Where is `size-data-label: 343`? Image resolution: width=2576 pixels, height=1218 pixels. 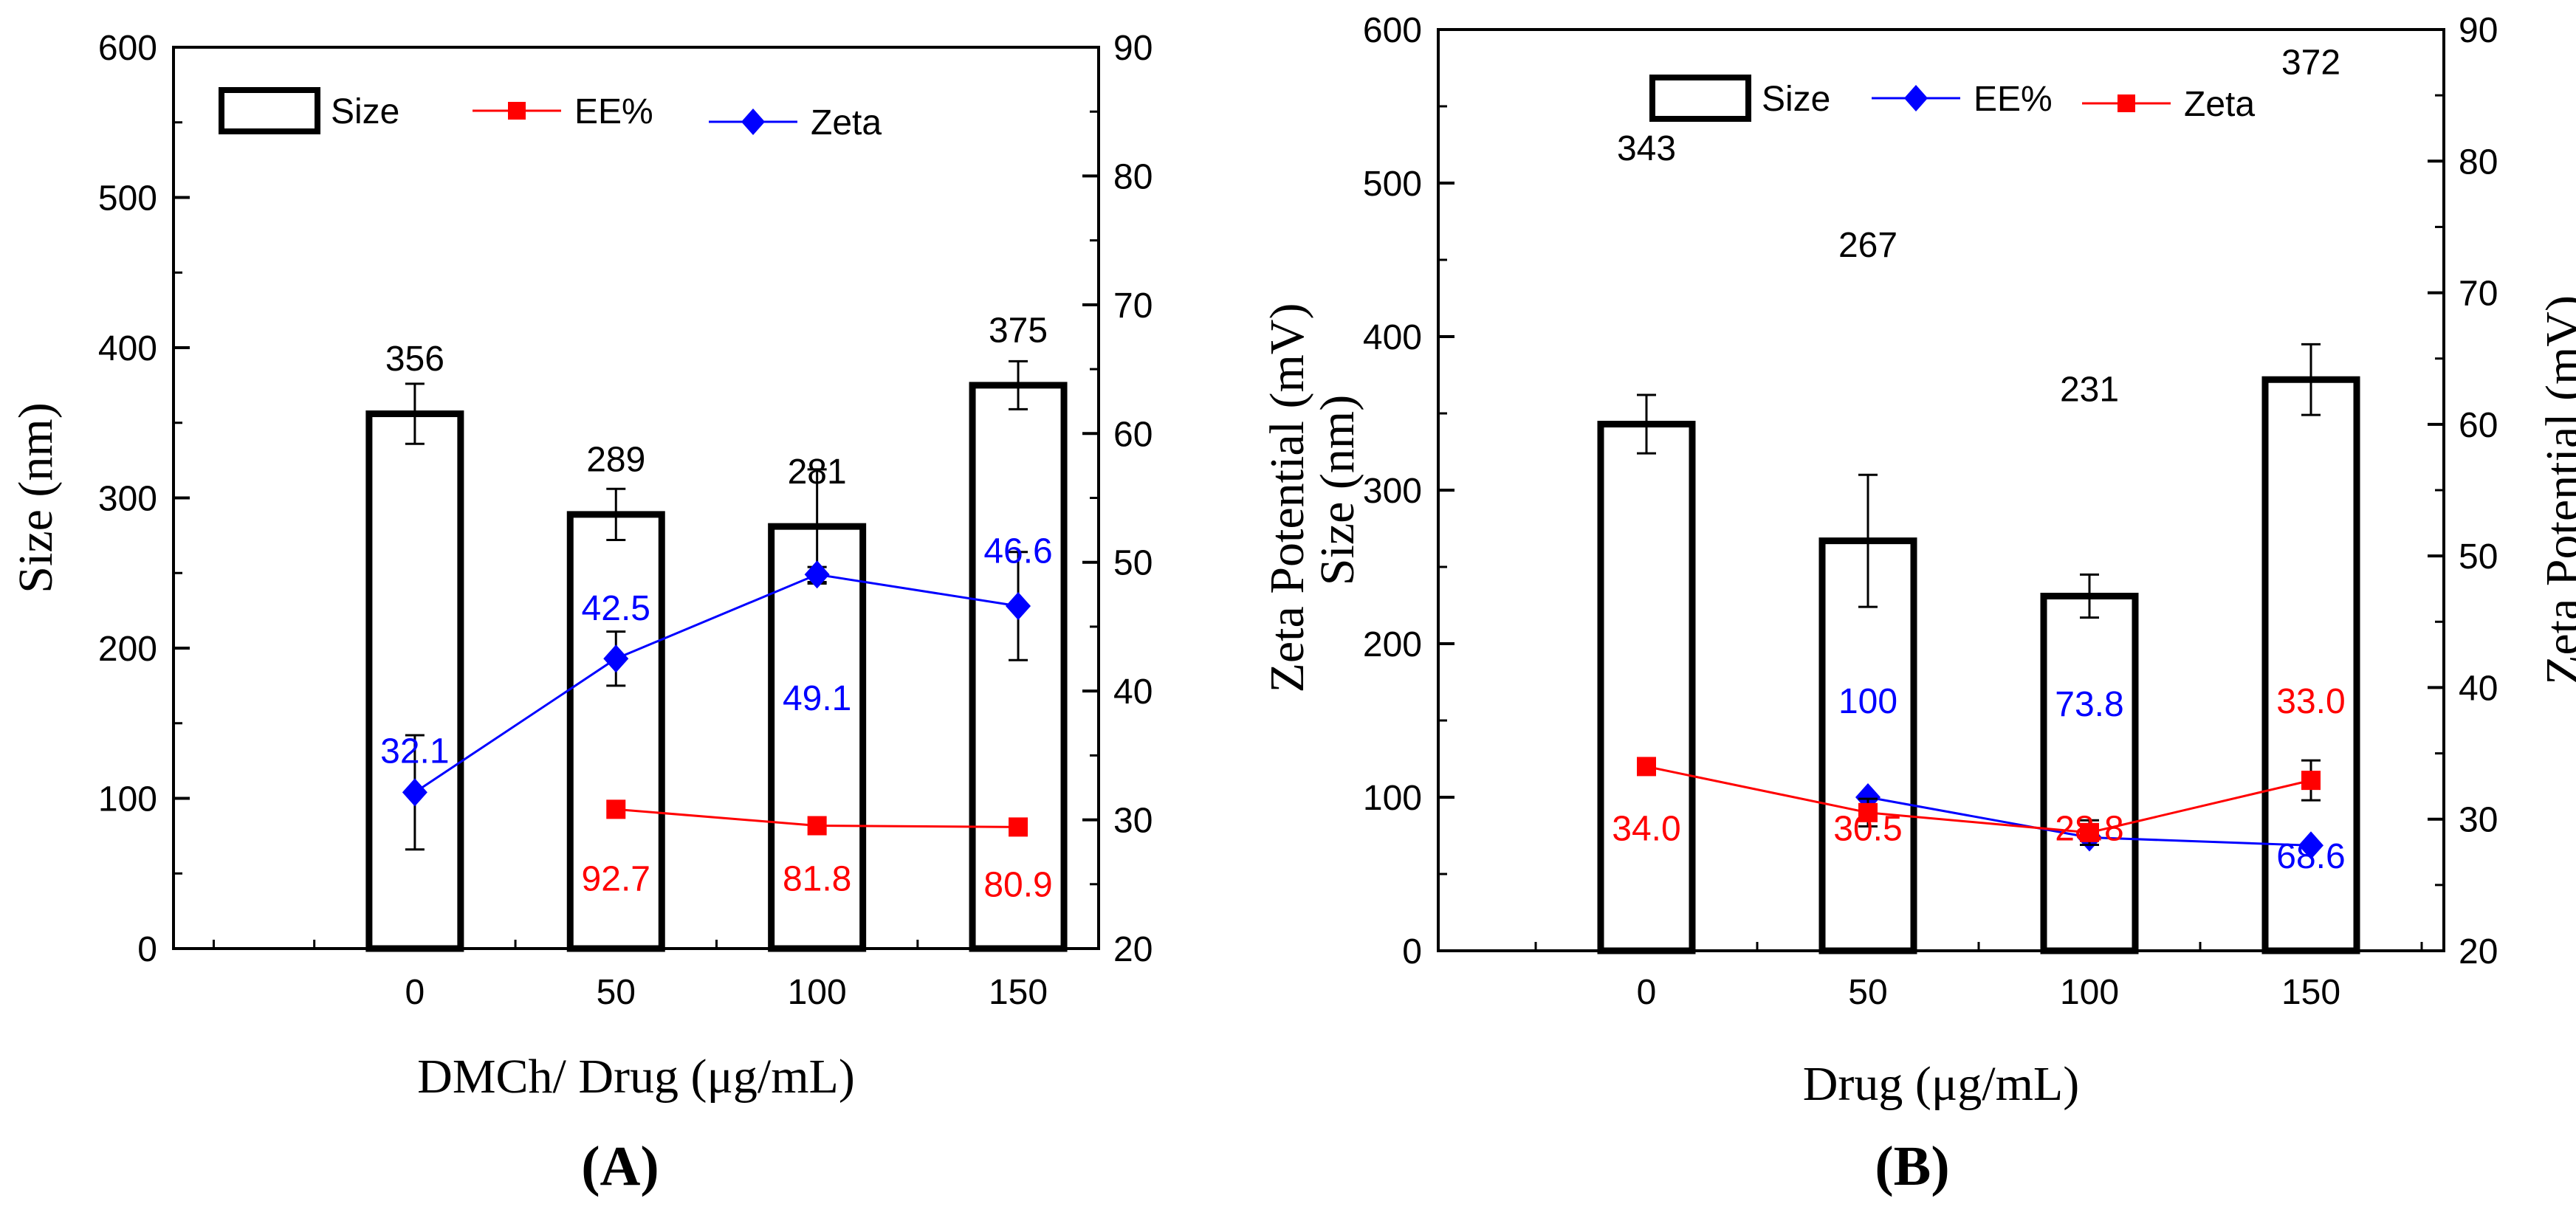
size-data-label: 343 is located at coordinates (1646, 148).